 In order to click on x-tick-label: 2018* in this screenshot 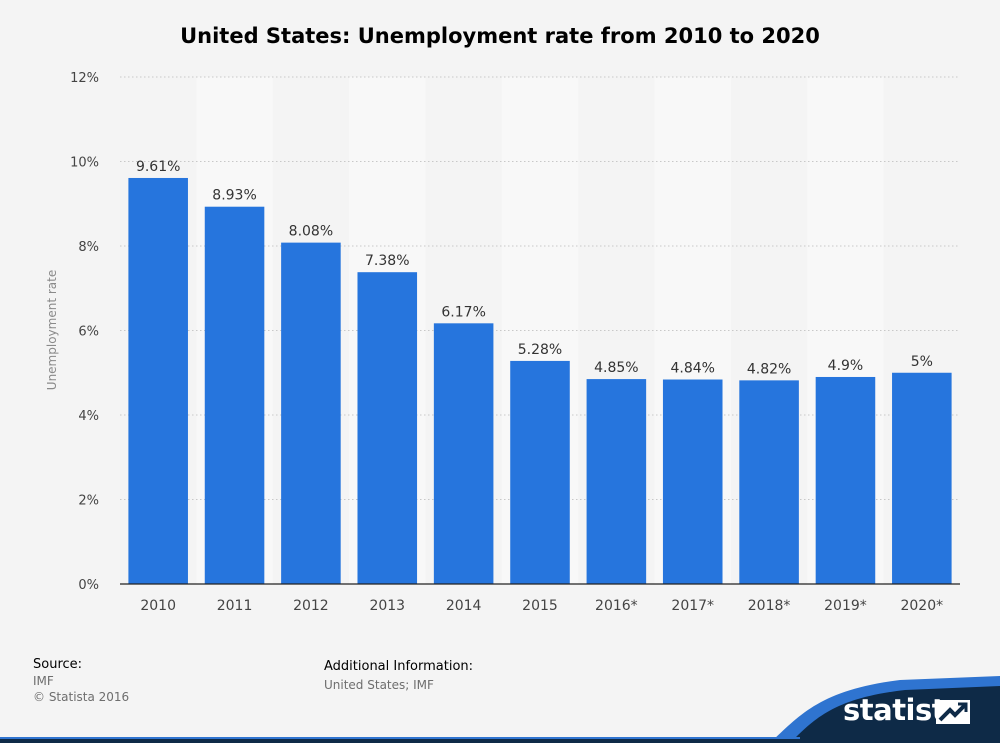, I will do `click(769, 606)`.